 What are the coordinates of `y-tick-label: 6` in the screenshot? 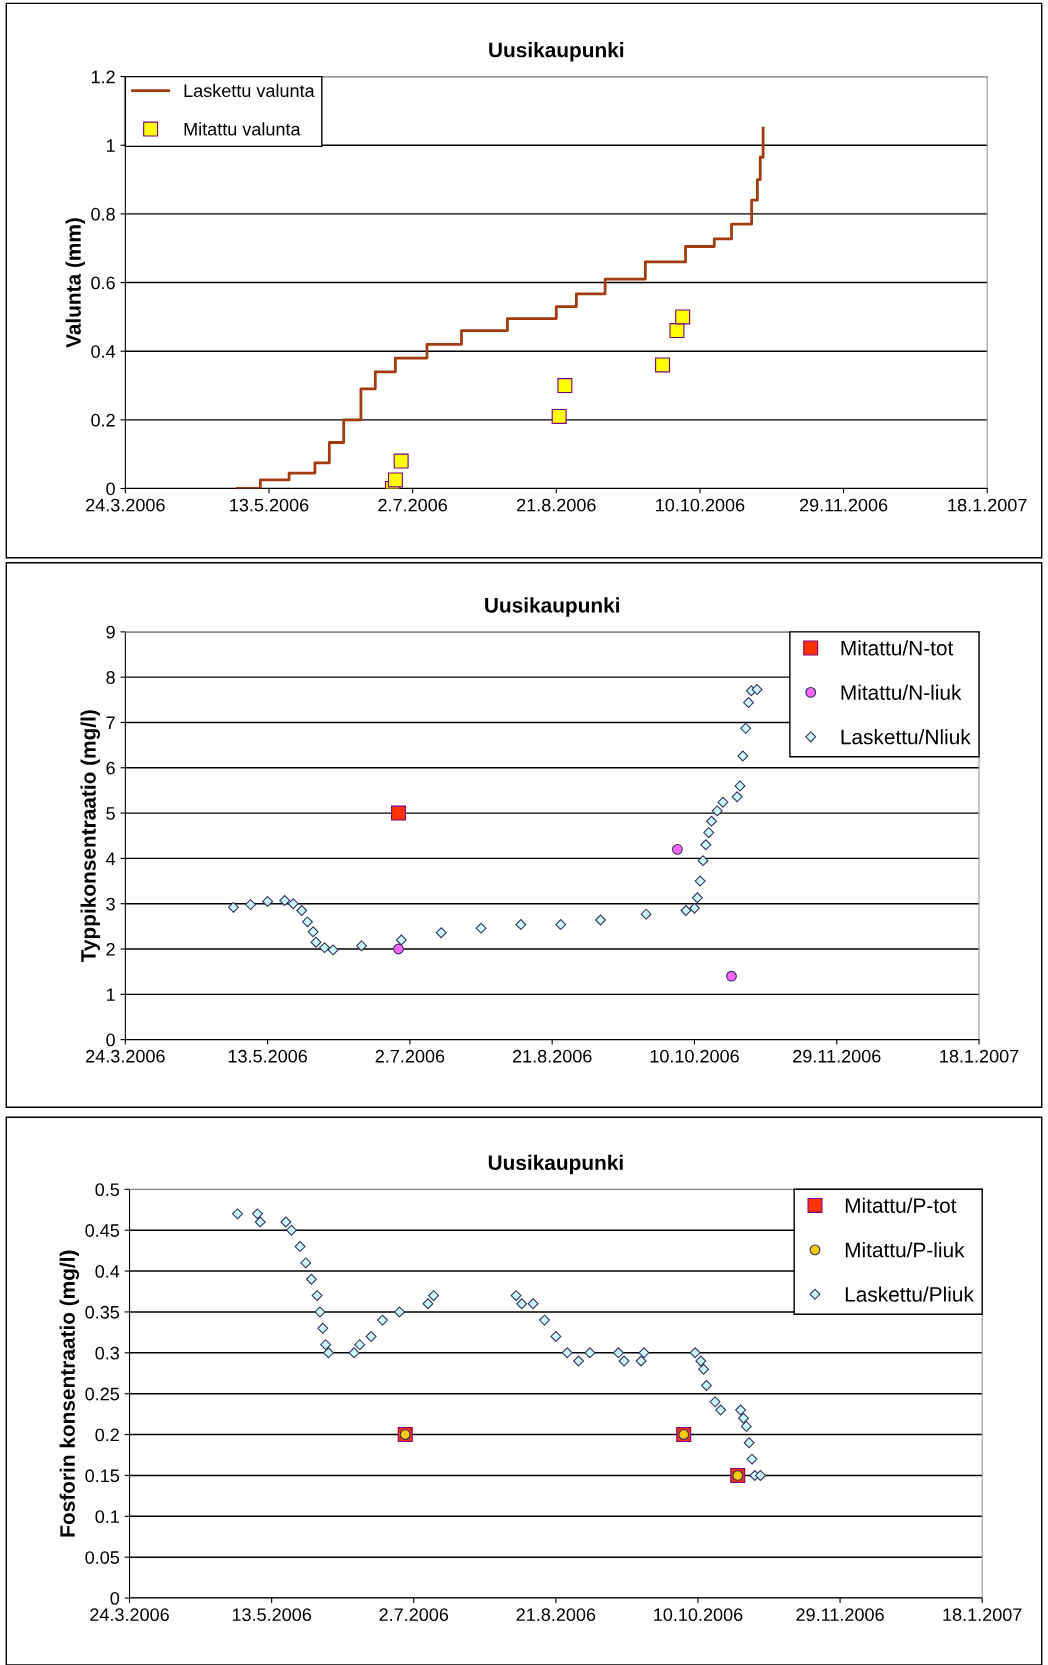 It's located at (110, 768).